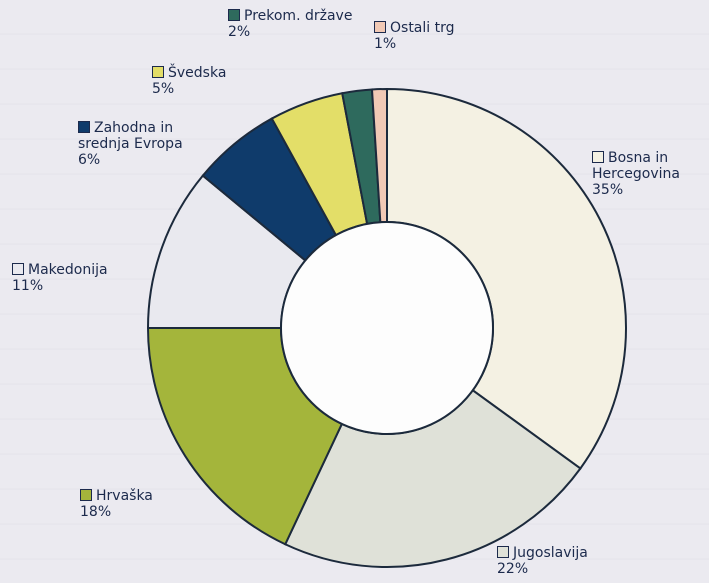 Image resolution: width=709 pixels, height=583 pixels. I want to click on category-label: Jugoslavija, so click(550, 553).